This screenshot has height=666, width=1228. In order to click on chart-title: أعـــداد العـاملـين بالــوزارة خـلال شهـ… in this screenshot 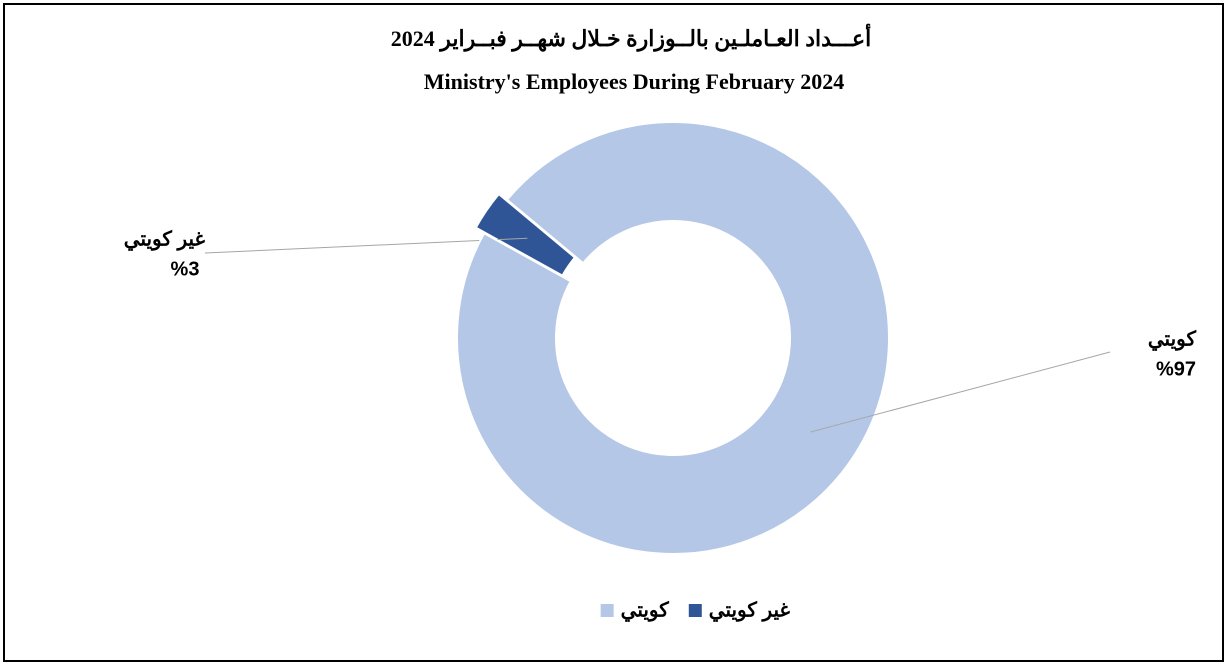, I will do `click(631, 37)`.